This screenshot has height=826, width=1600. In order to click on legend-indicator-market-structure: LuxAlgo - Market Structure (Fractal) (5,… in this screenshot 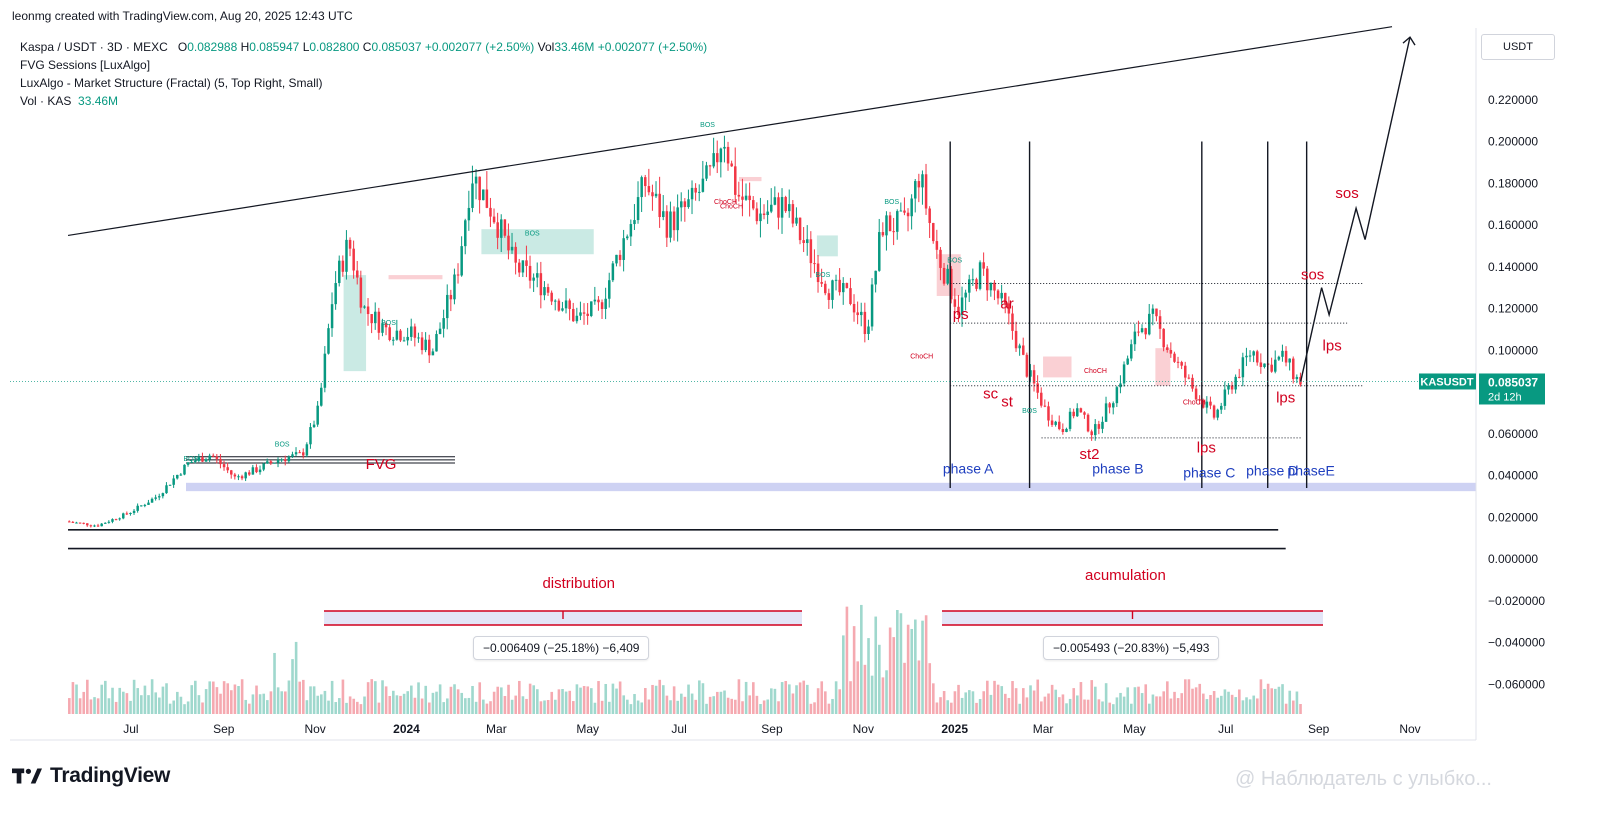, I will do `click(171, 83)`.